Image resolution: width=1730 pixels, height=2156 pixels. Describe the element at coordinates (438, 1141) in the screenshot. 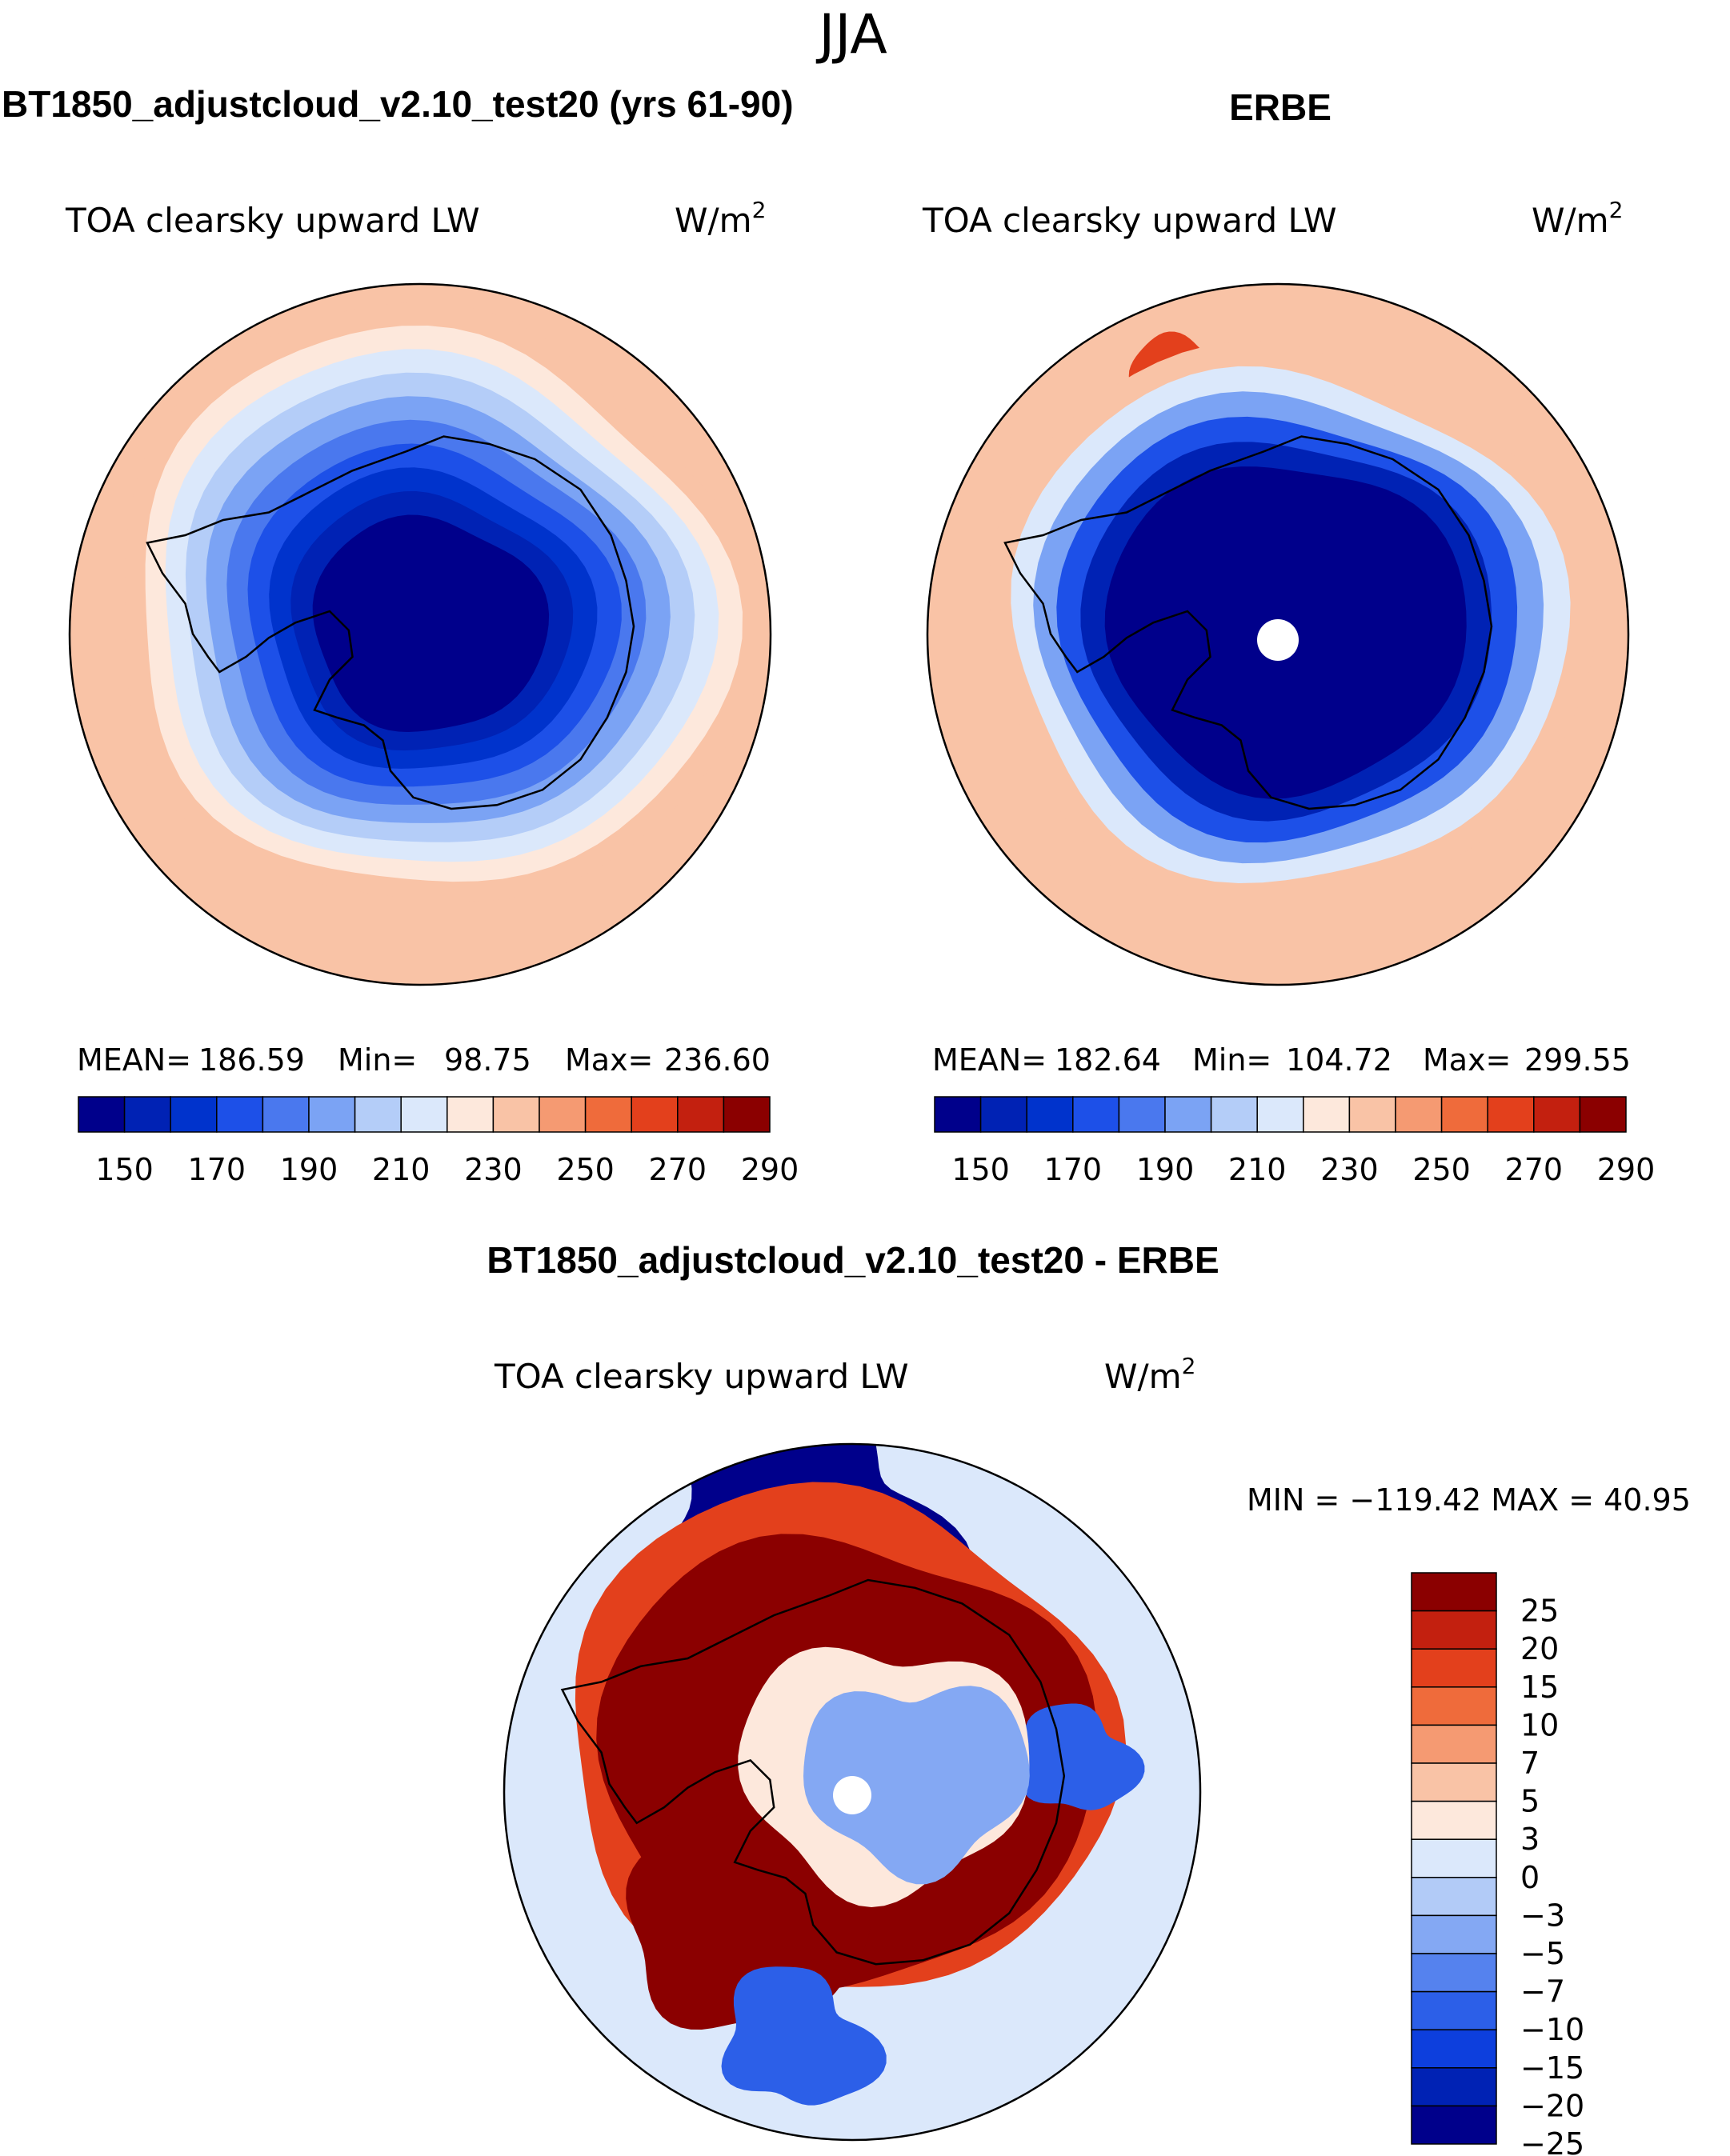

I see `model-colorbar: 150 170 190 210 230 250 270 290` at that location.